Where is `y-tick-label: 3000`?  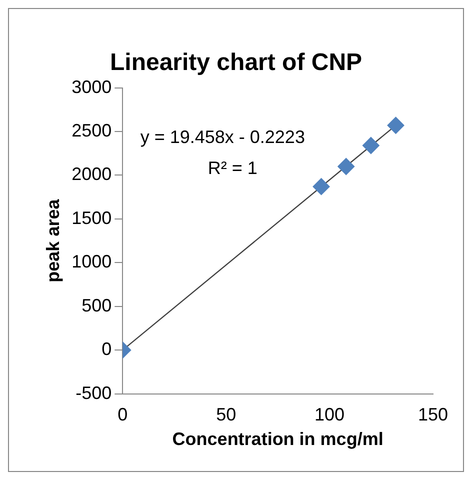 y-tick-label: 3000 is located at coordinates (92, 86).